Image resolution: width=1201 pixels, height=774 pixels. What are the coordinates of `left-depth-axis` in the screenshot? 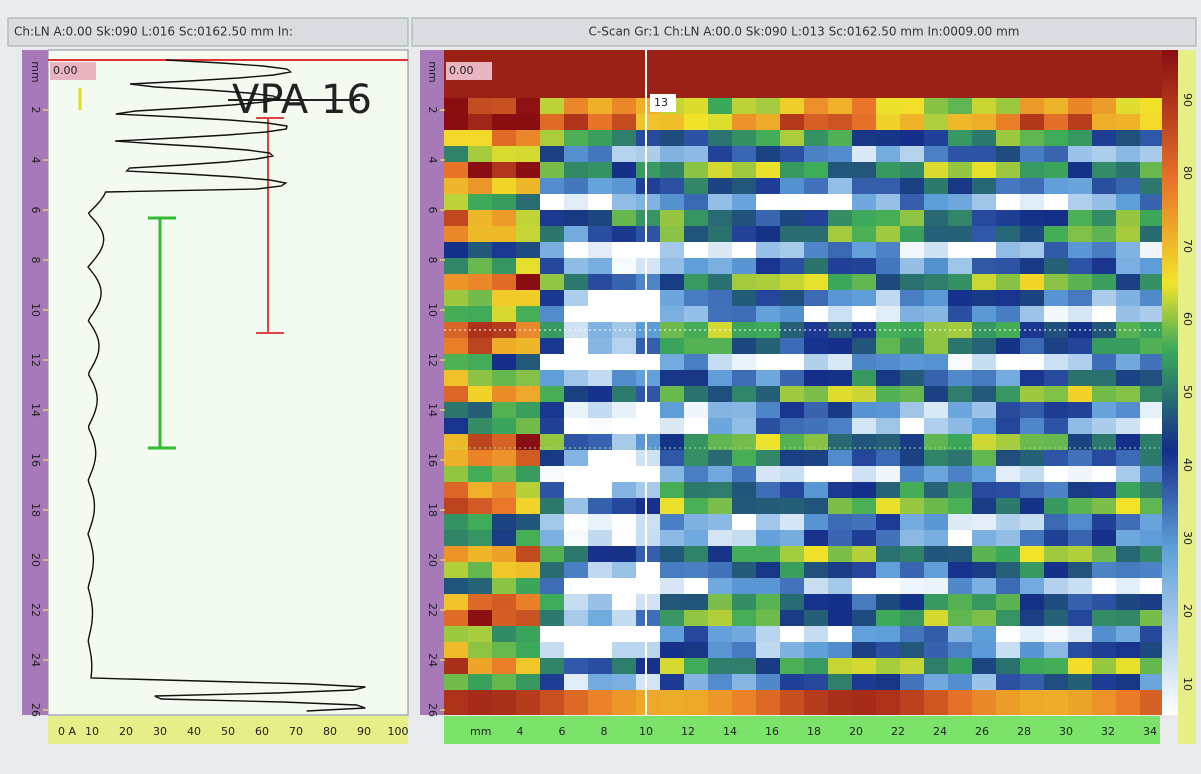 It's located at (35, 382).